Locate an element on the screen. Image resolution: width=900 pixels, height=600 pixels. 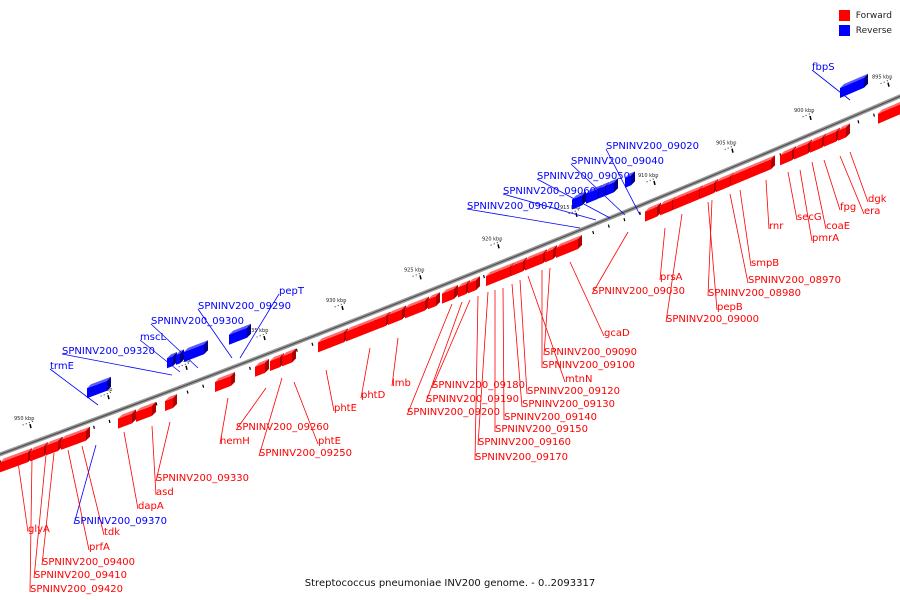
gene-label: hemH is located at coordinates (235, 441).